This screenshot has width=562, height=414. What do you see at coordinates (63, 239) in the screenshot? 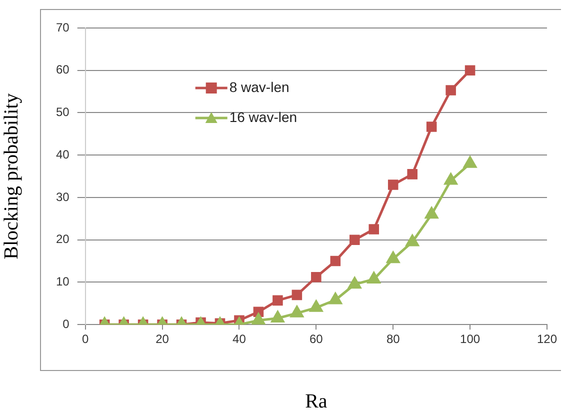
I see `y-tick-label: 20` at bounding box center [63, 239].